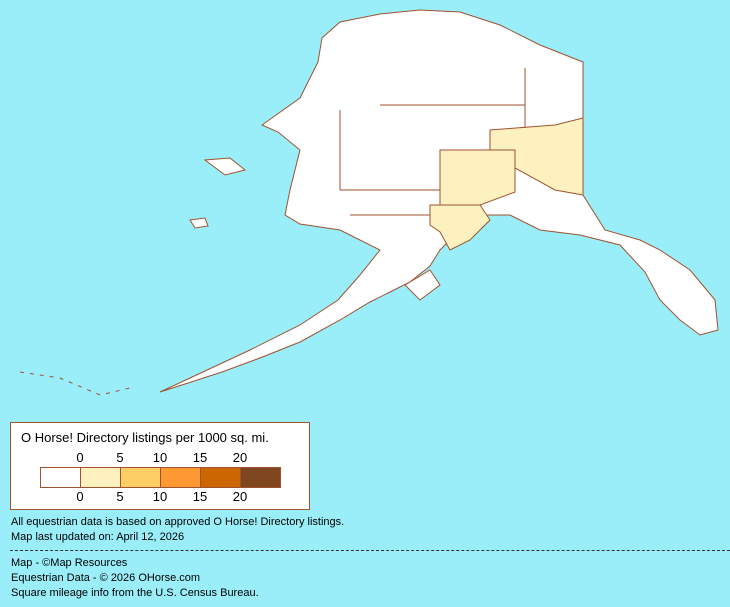  I want to click on island-nunivak, so click(199, 223).